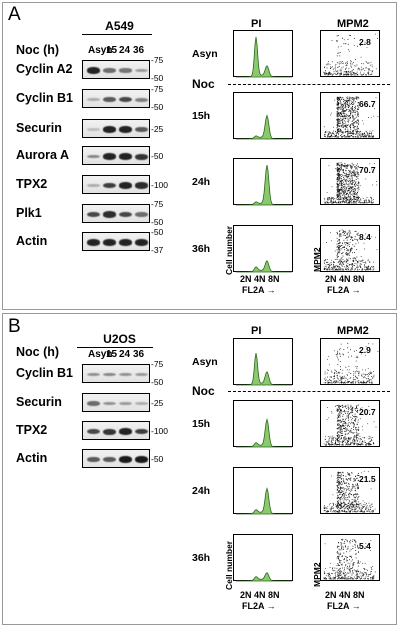 This screenshot has width=400, height=628. What do you see at coordinates (365, 350) in the screenshot?
I see `mpm2-percentage: 2.9` at bounding box center [365, 350].